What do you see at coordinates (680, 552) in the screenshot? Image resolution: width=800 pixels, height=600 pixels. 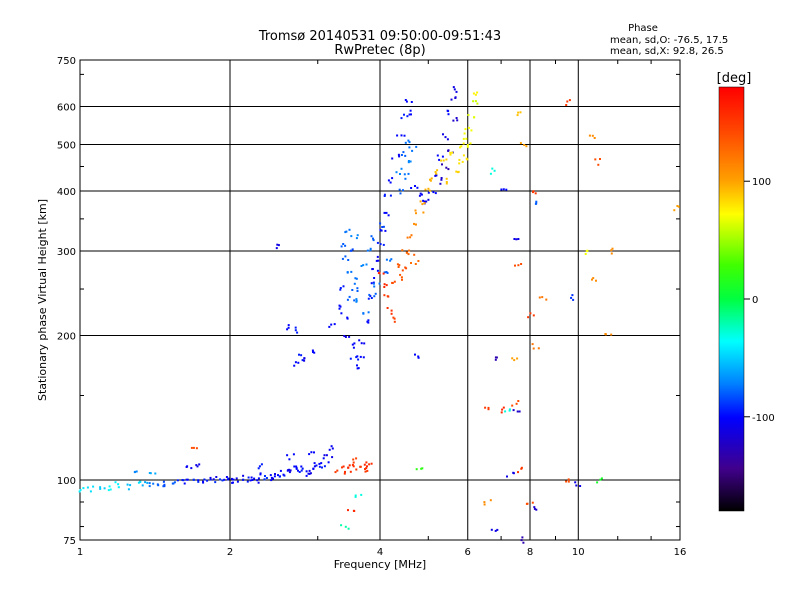 I see `x-tick-label: 16` at bounding box center [680, 552].